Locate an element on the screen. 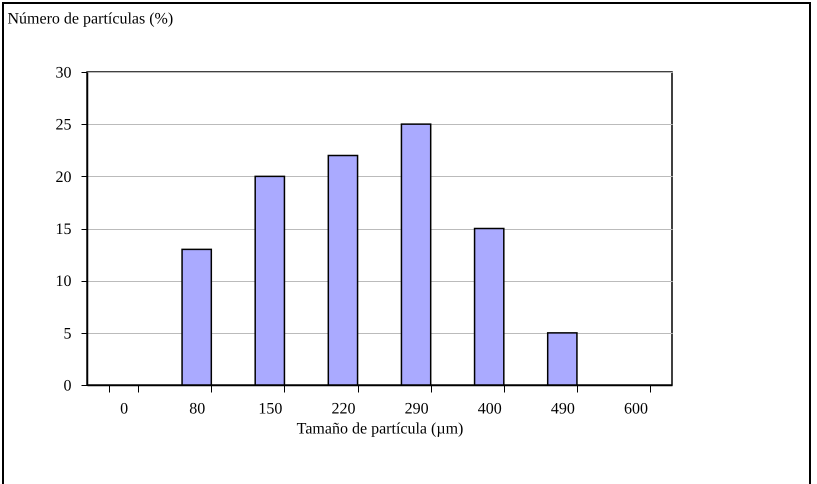 This screenshot has width=817, height=484. y-tick-label: 10 is located at coordinates (64, 281).